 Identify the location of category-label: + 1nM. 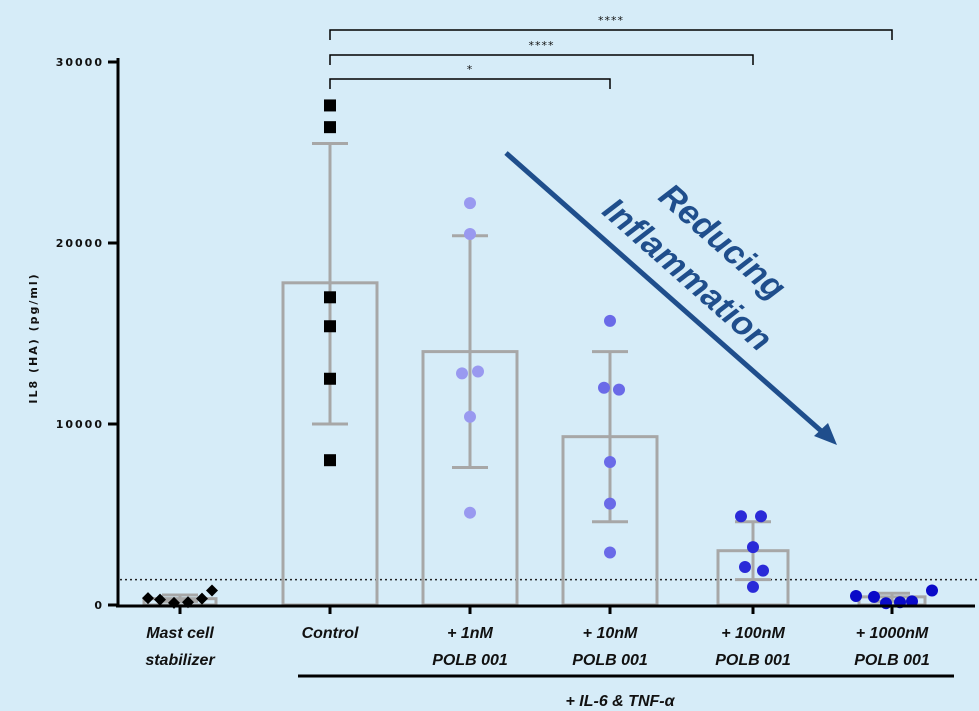
(470, 633).